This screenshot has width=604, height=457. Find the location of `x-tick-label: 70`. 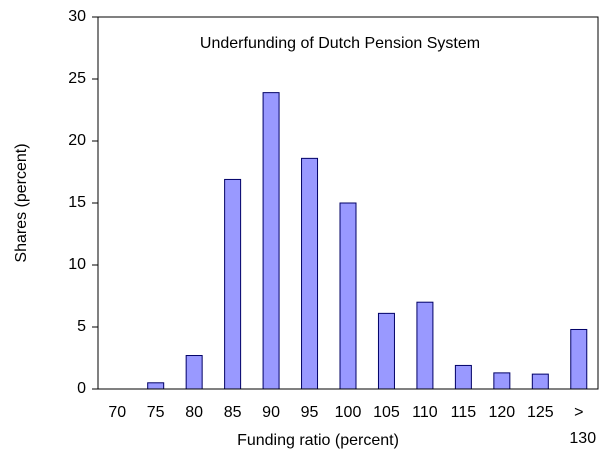

x-tick-label: 70 is located at coordinates (117, 412).